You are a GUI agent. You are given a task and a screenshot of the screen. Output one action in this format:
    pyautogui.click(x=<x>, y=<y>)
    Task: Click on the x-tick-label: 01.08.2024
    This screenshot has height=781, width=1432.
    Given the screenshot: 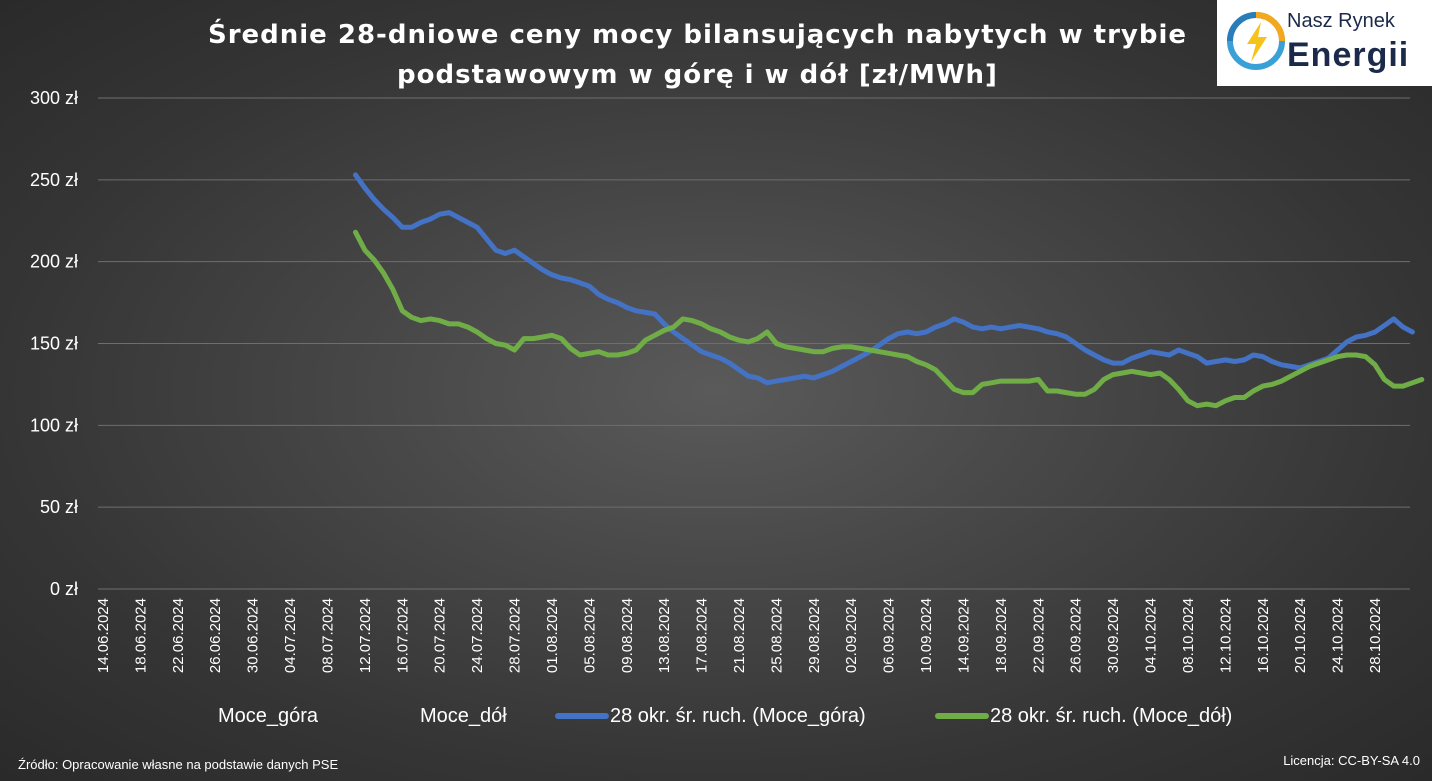 What is the action you would take?
    pyautogui.click(x=552, y=635)
    